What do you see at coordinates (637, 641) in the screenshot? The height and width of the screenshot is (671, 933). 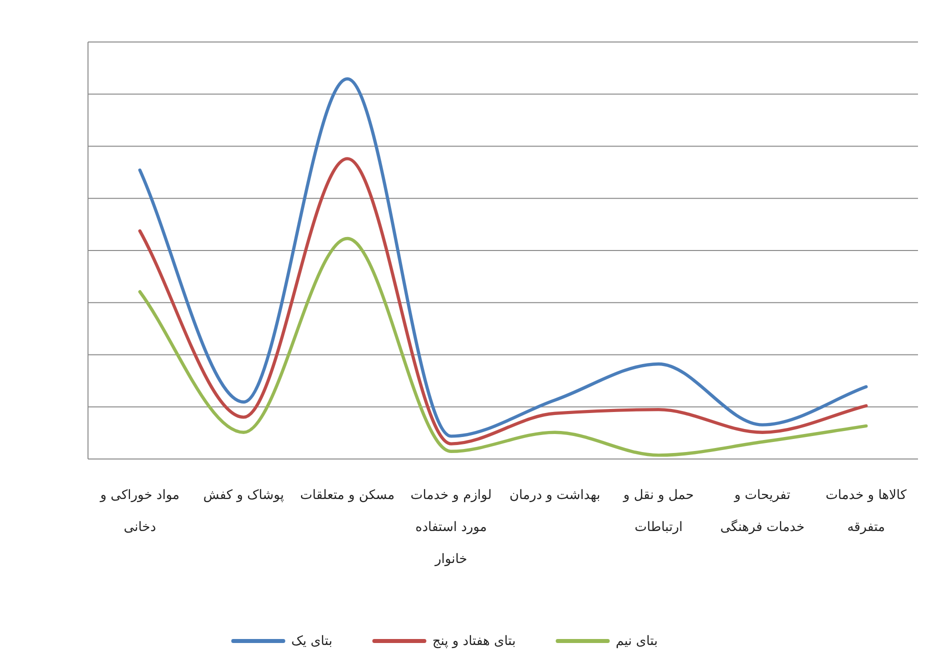 I see `legend-label: بتای نیم` at bounding box center [637, 641].